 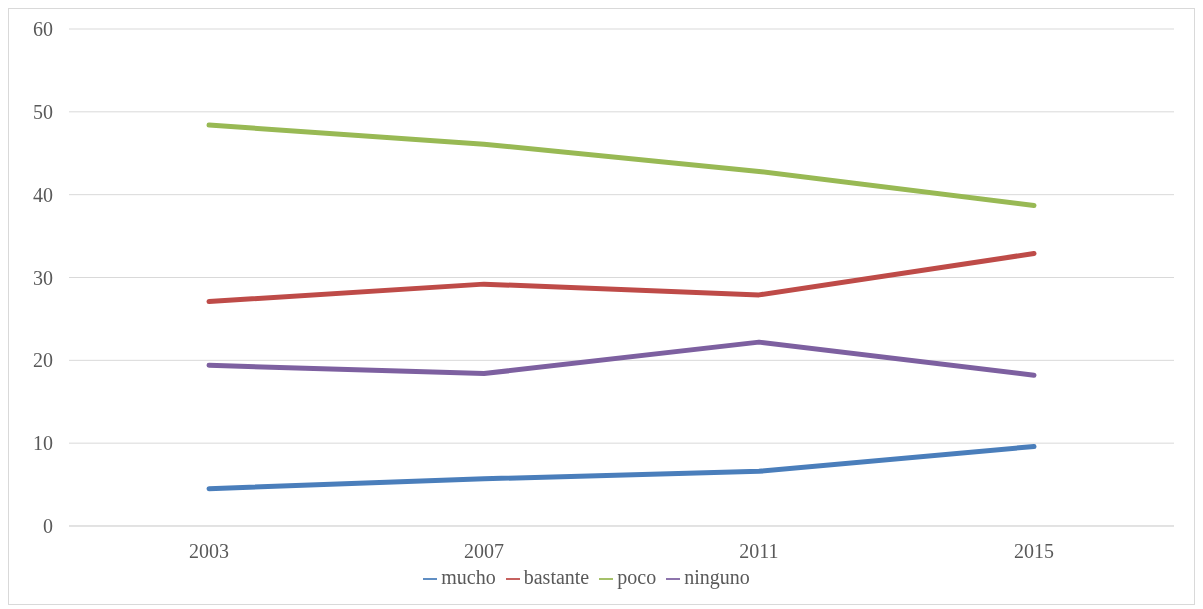 What do you see at coordinates (1034, 551) in the screenshot?
I see `x-tick-label: 2015` at bounding box center [1034, 551].